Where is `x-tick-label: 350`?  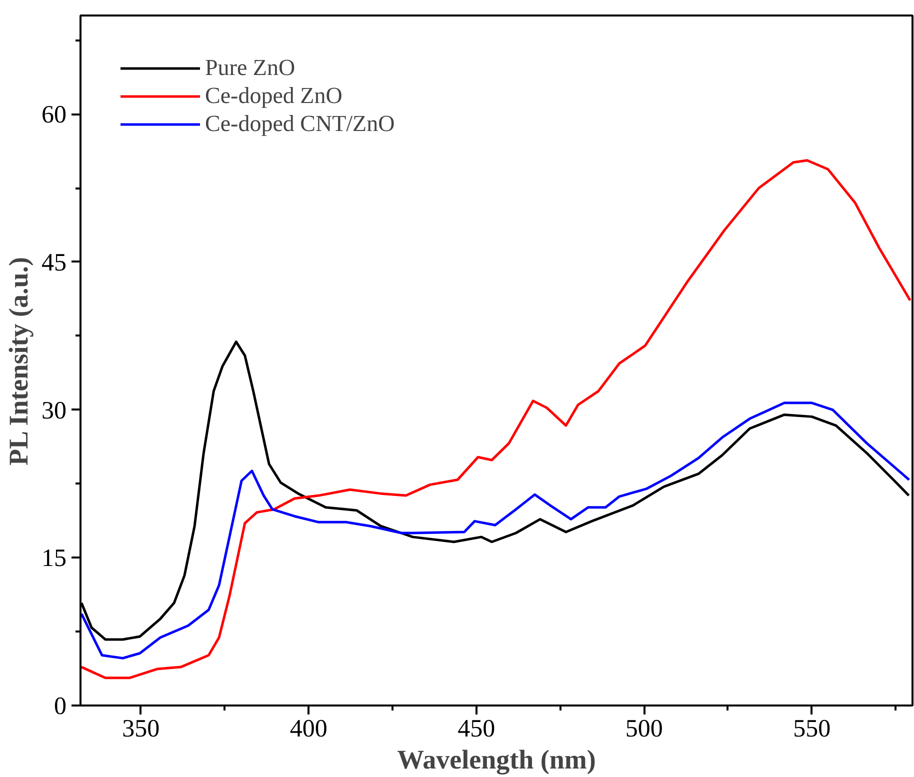 x-tick-label: 350 is located at coordinates (141, 729).